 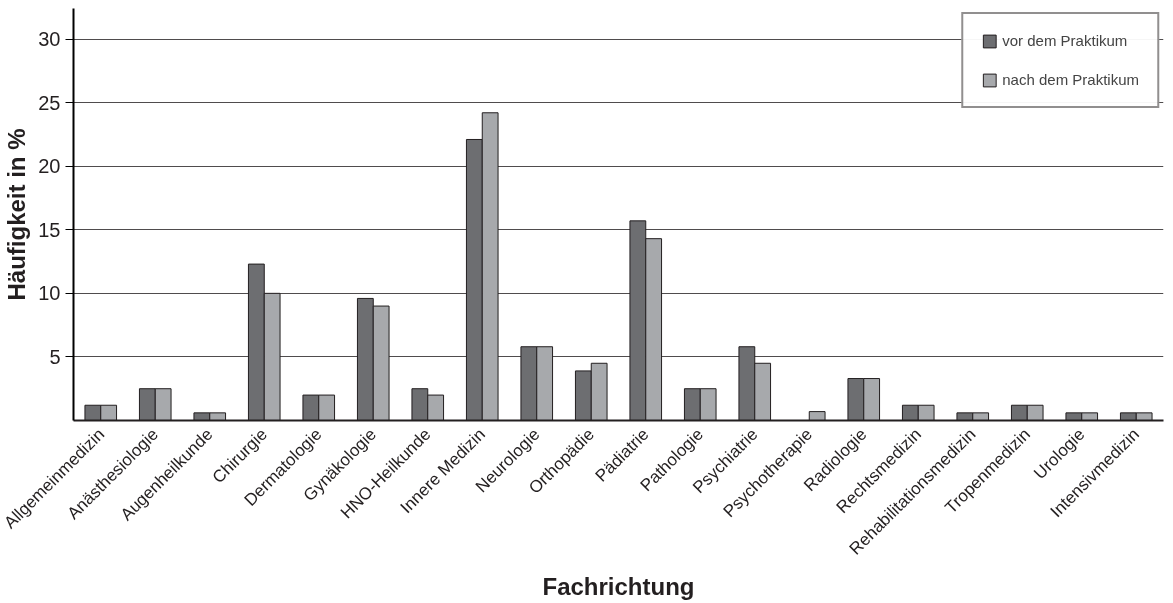 I want to click on x-axis-title: Fachrichtung, so click(x=618, y=587).